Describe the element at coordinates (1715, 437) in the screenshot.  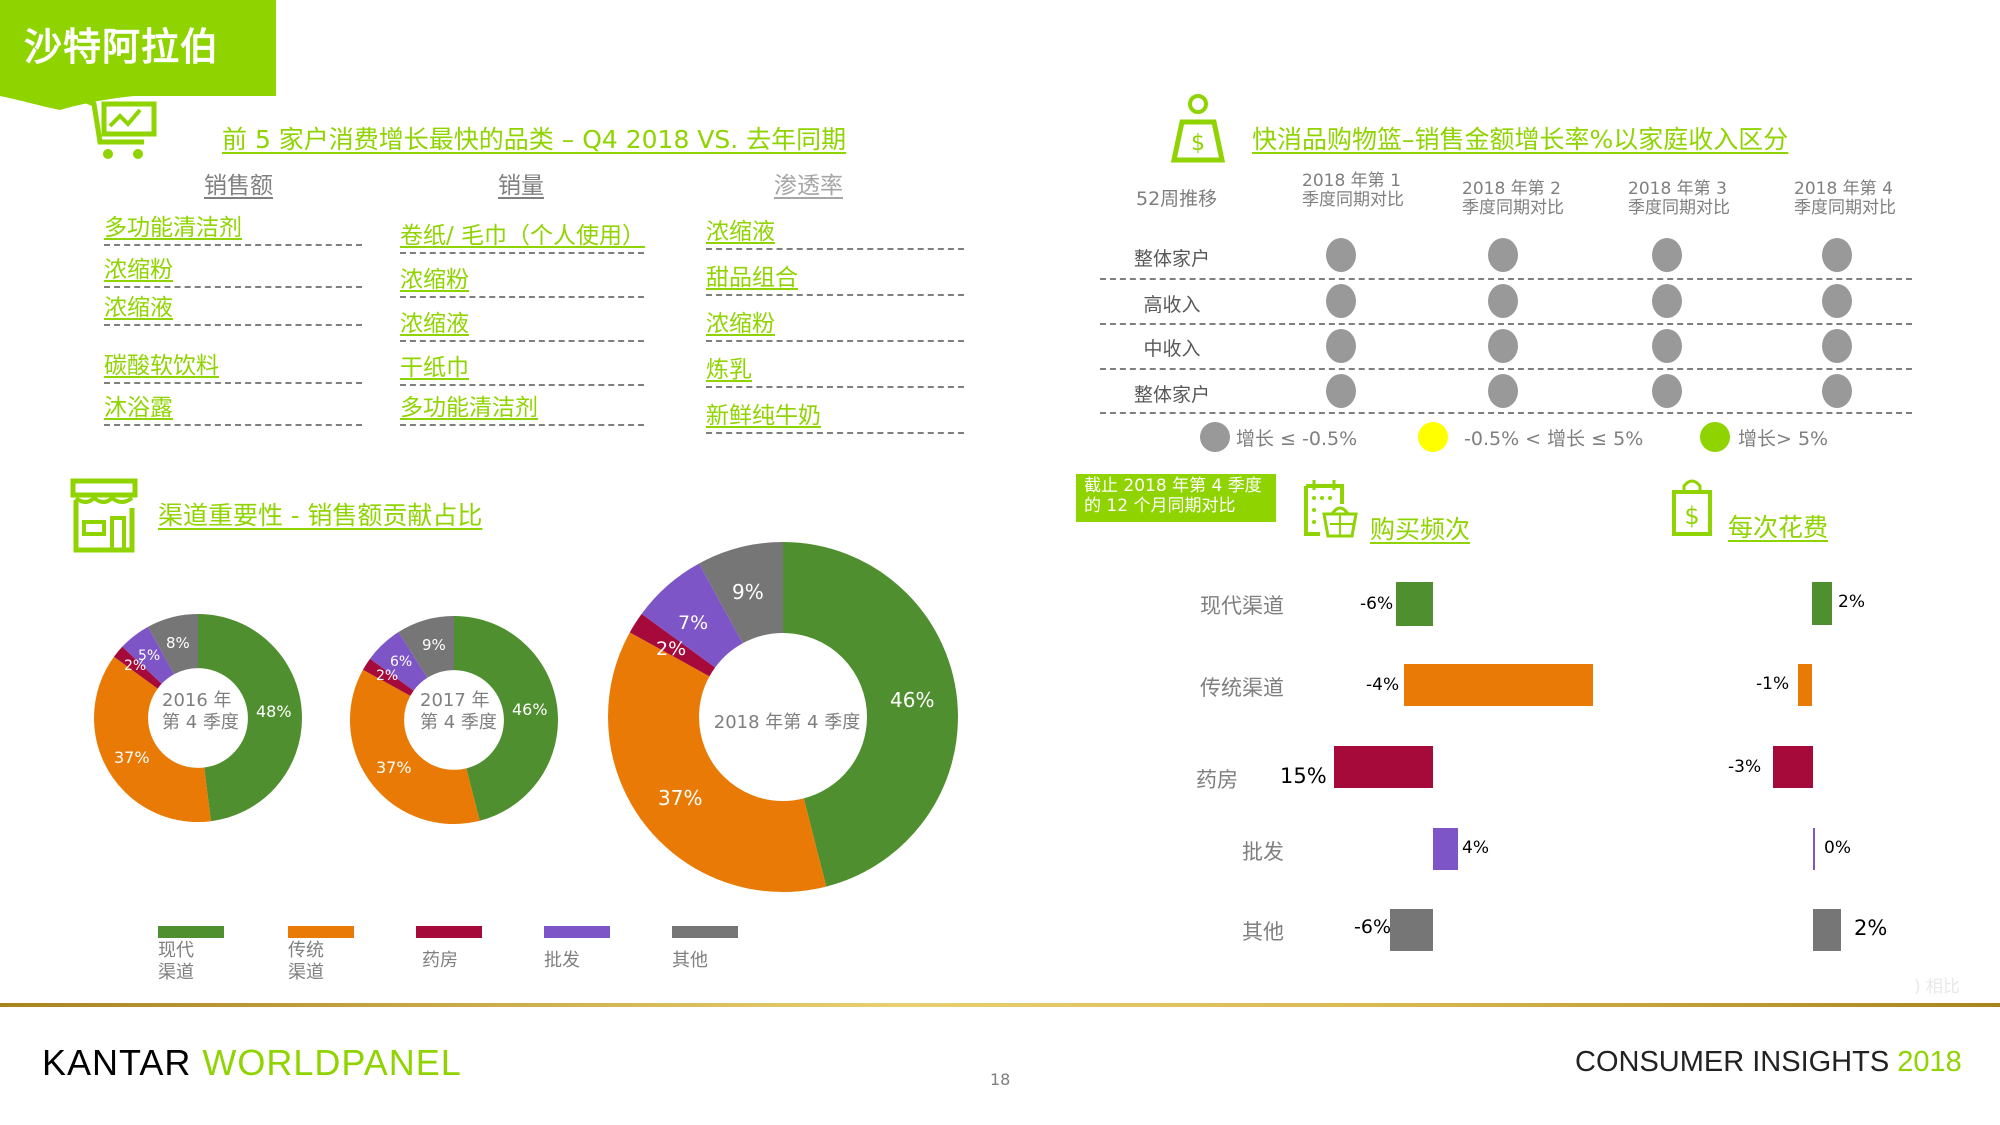
I see `legend-dot-growth` at that location.